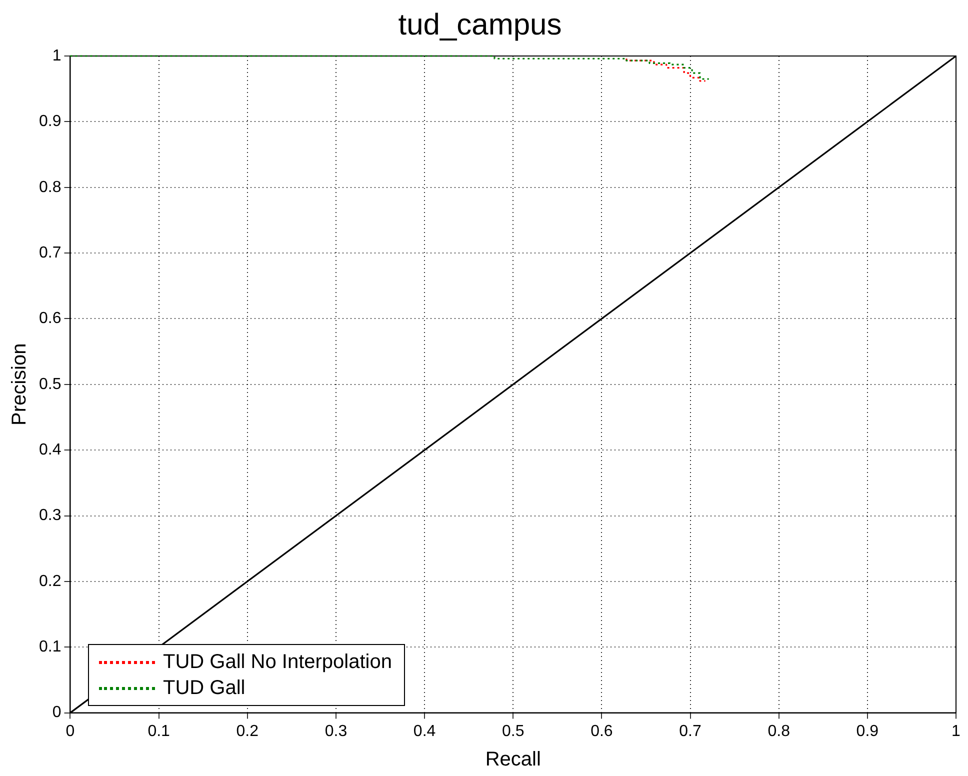 This screenshot has height=776, width=968. What do you see at coordinates (50, 253) in the screenshot?
I see `y-tick-label: 0.7` at bounding box center [50, 253].